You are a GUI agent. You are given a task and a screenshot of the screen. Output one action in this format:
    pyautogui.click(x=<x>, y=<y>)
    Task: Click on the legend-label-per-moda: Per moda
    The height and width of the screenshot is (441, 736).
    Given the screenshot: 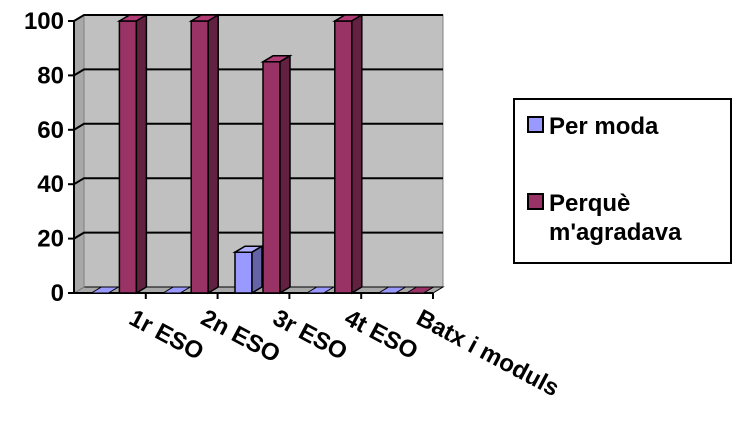 What is the action you would take?
    pyautogui.click(x=604, y=126)
    